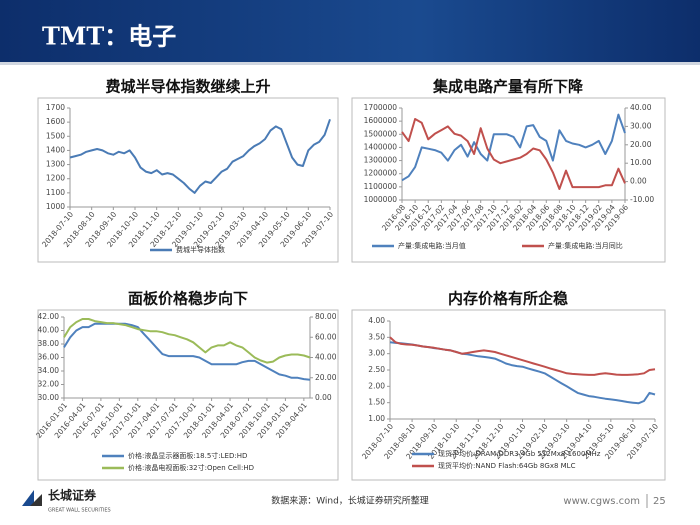 The image size is (700, 525). What do you see at coordinates (49, 370) in the screenshot?
I see `y-tick-label: 34.00` at bounding box center [49, 370].